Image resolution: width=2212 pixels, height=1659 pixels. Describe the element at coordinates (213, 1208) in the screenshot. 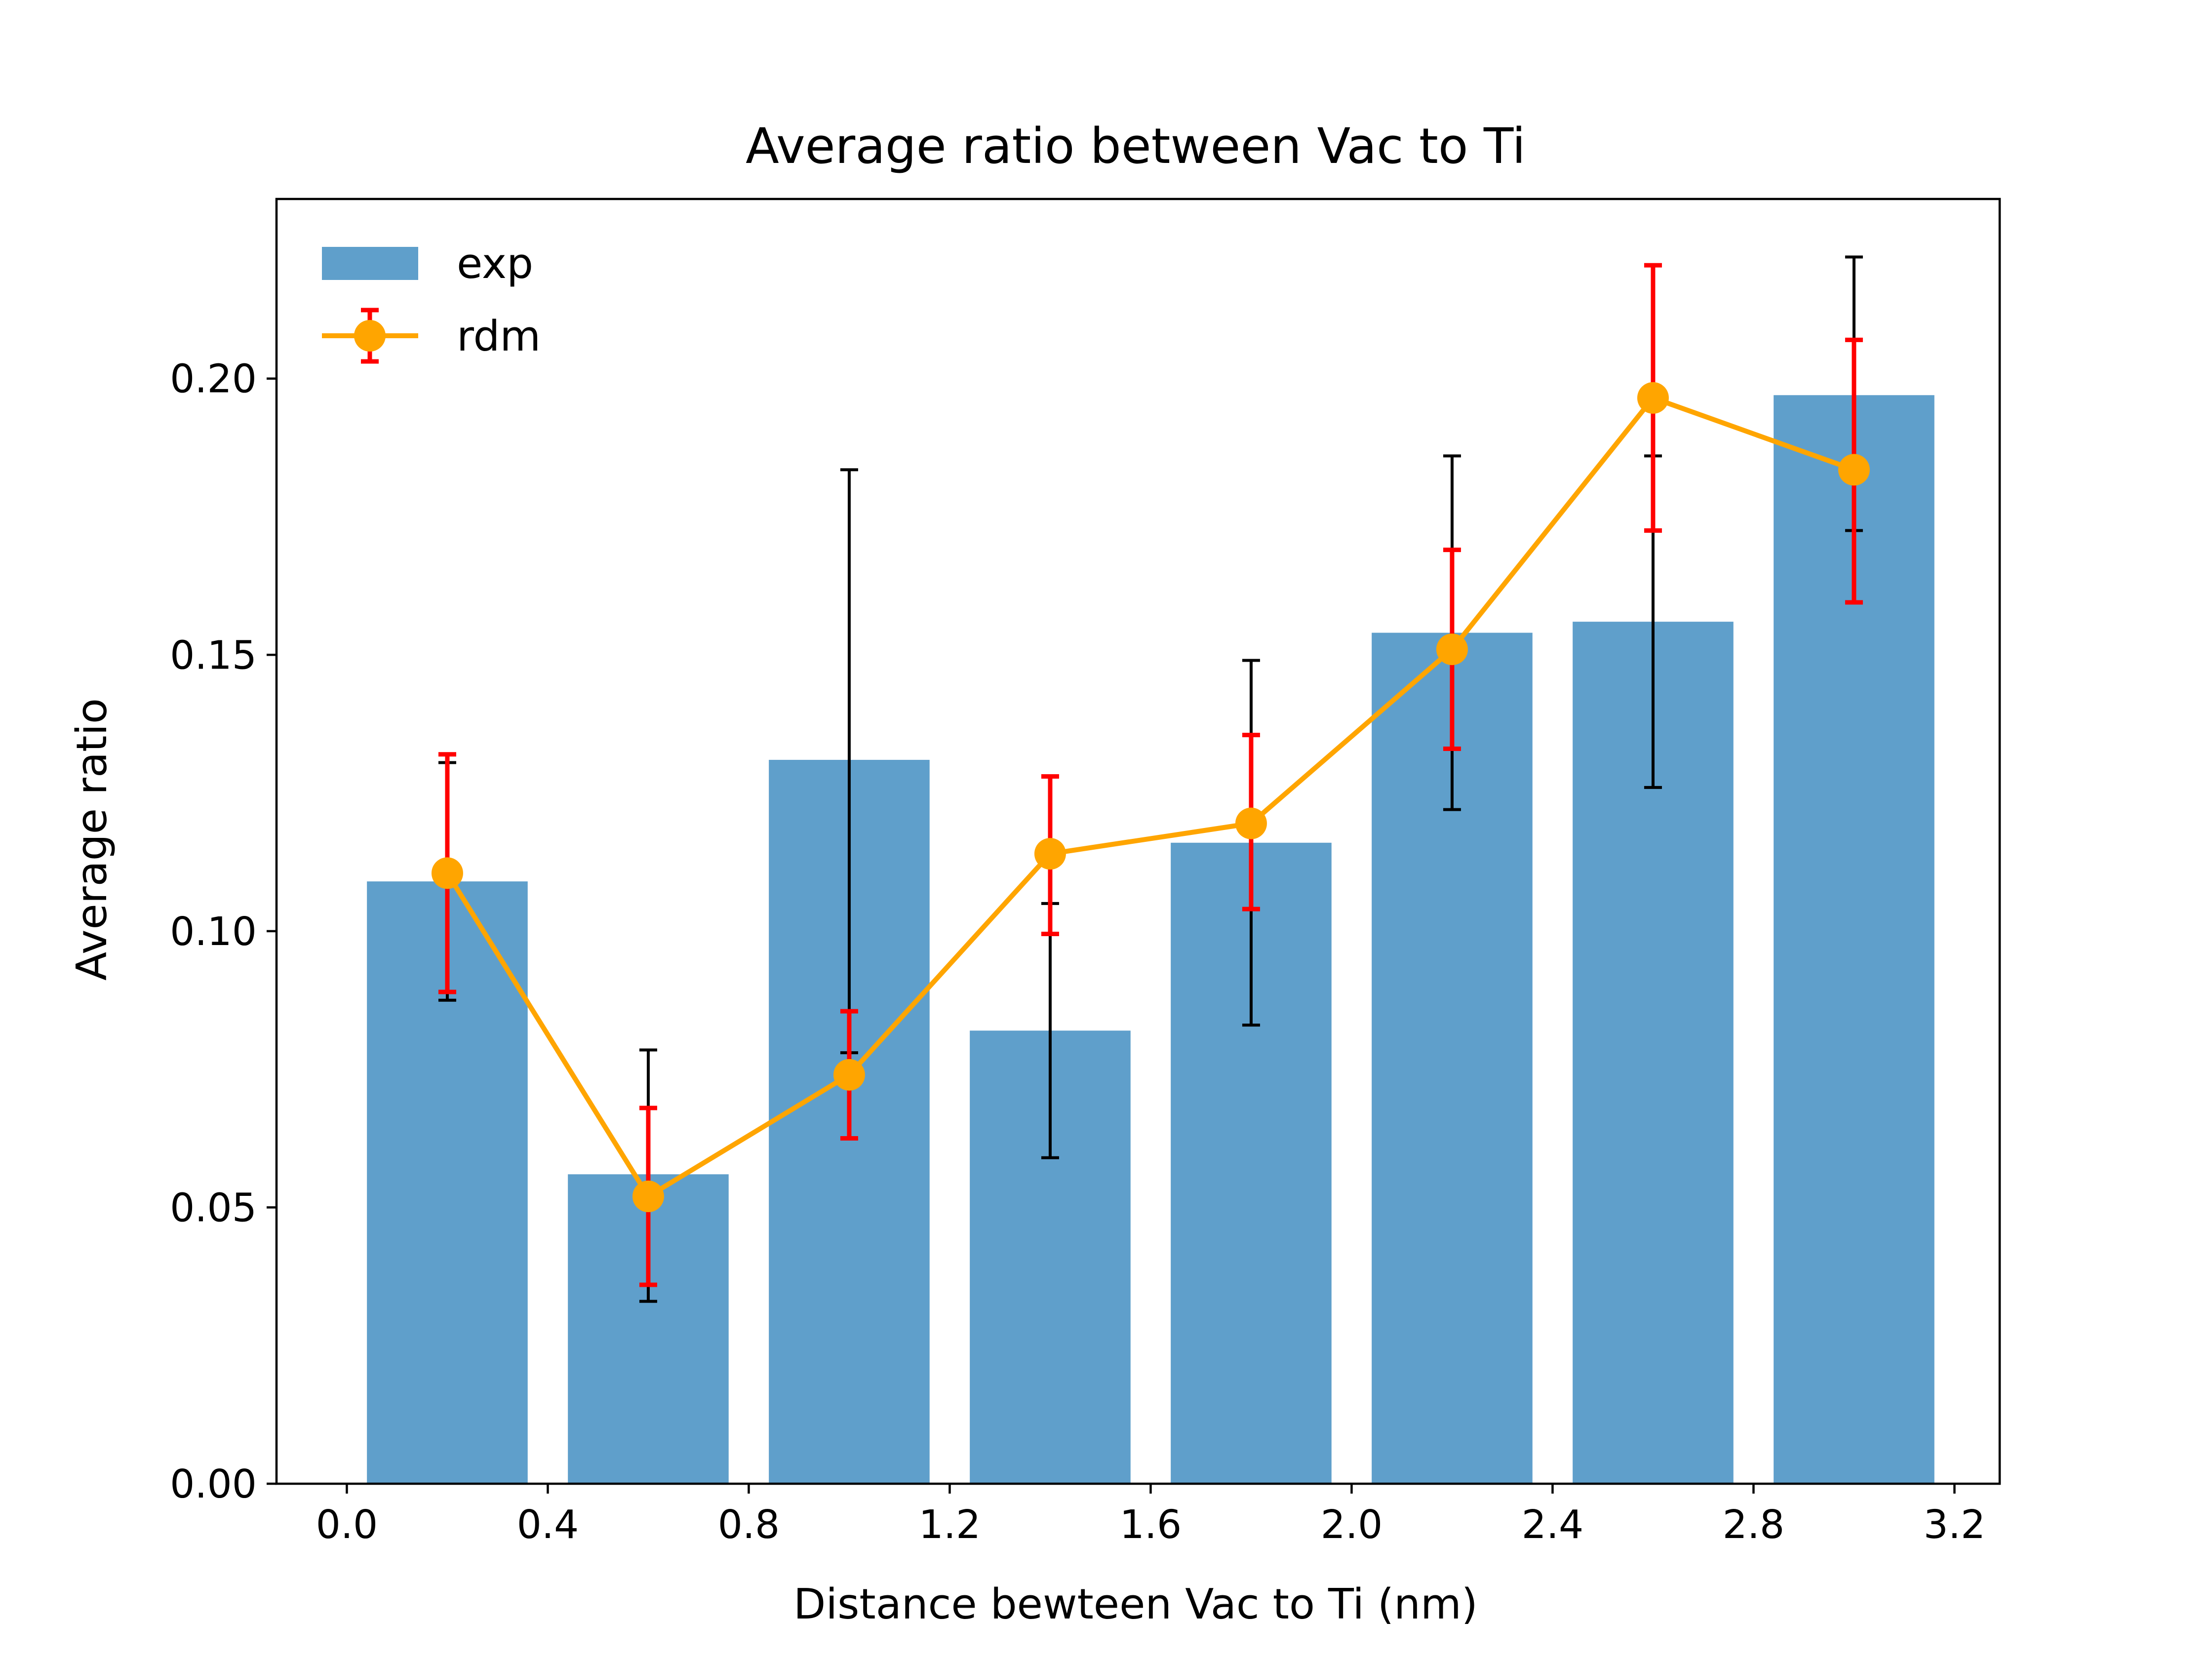

I see `y-tick-label-1: 0.05` at that location.